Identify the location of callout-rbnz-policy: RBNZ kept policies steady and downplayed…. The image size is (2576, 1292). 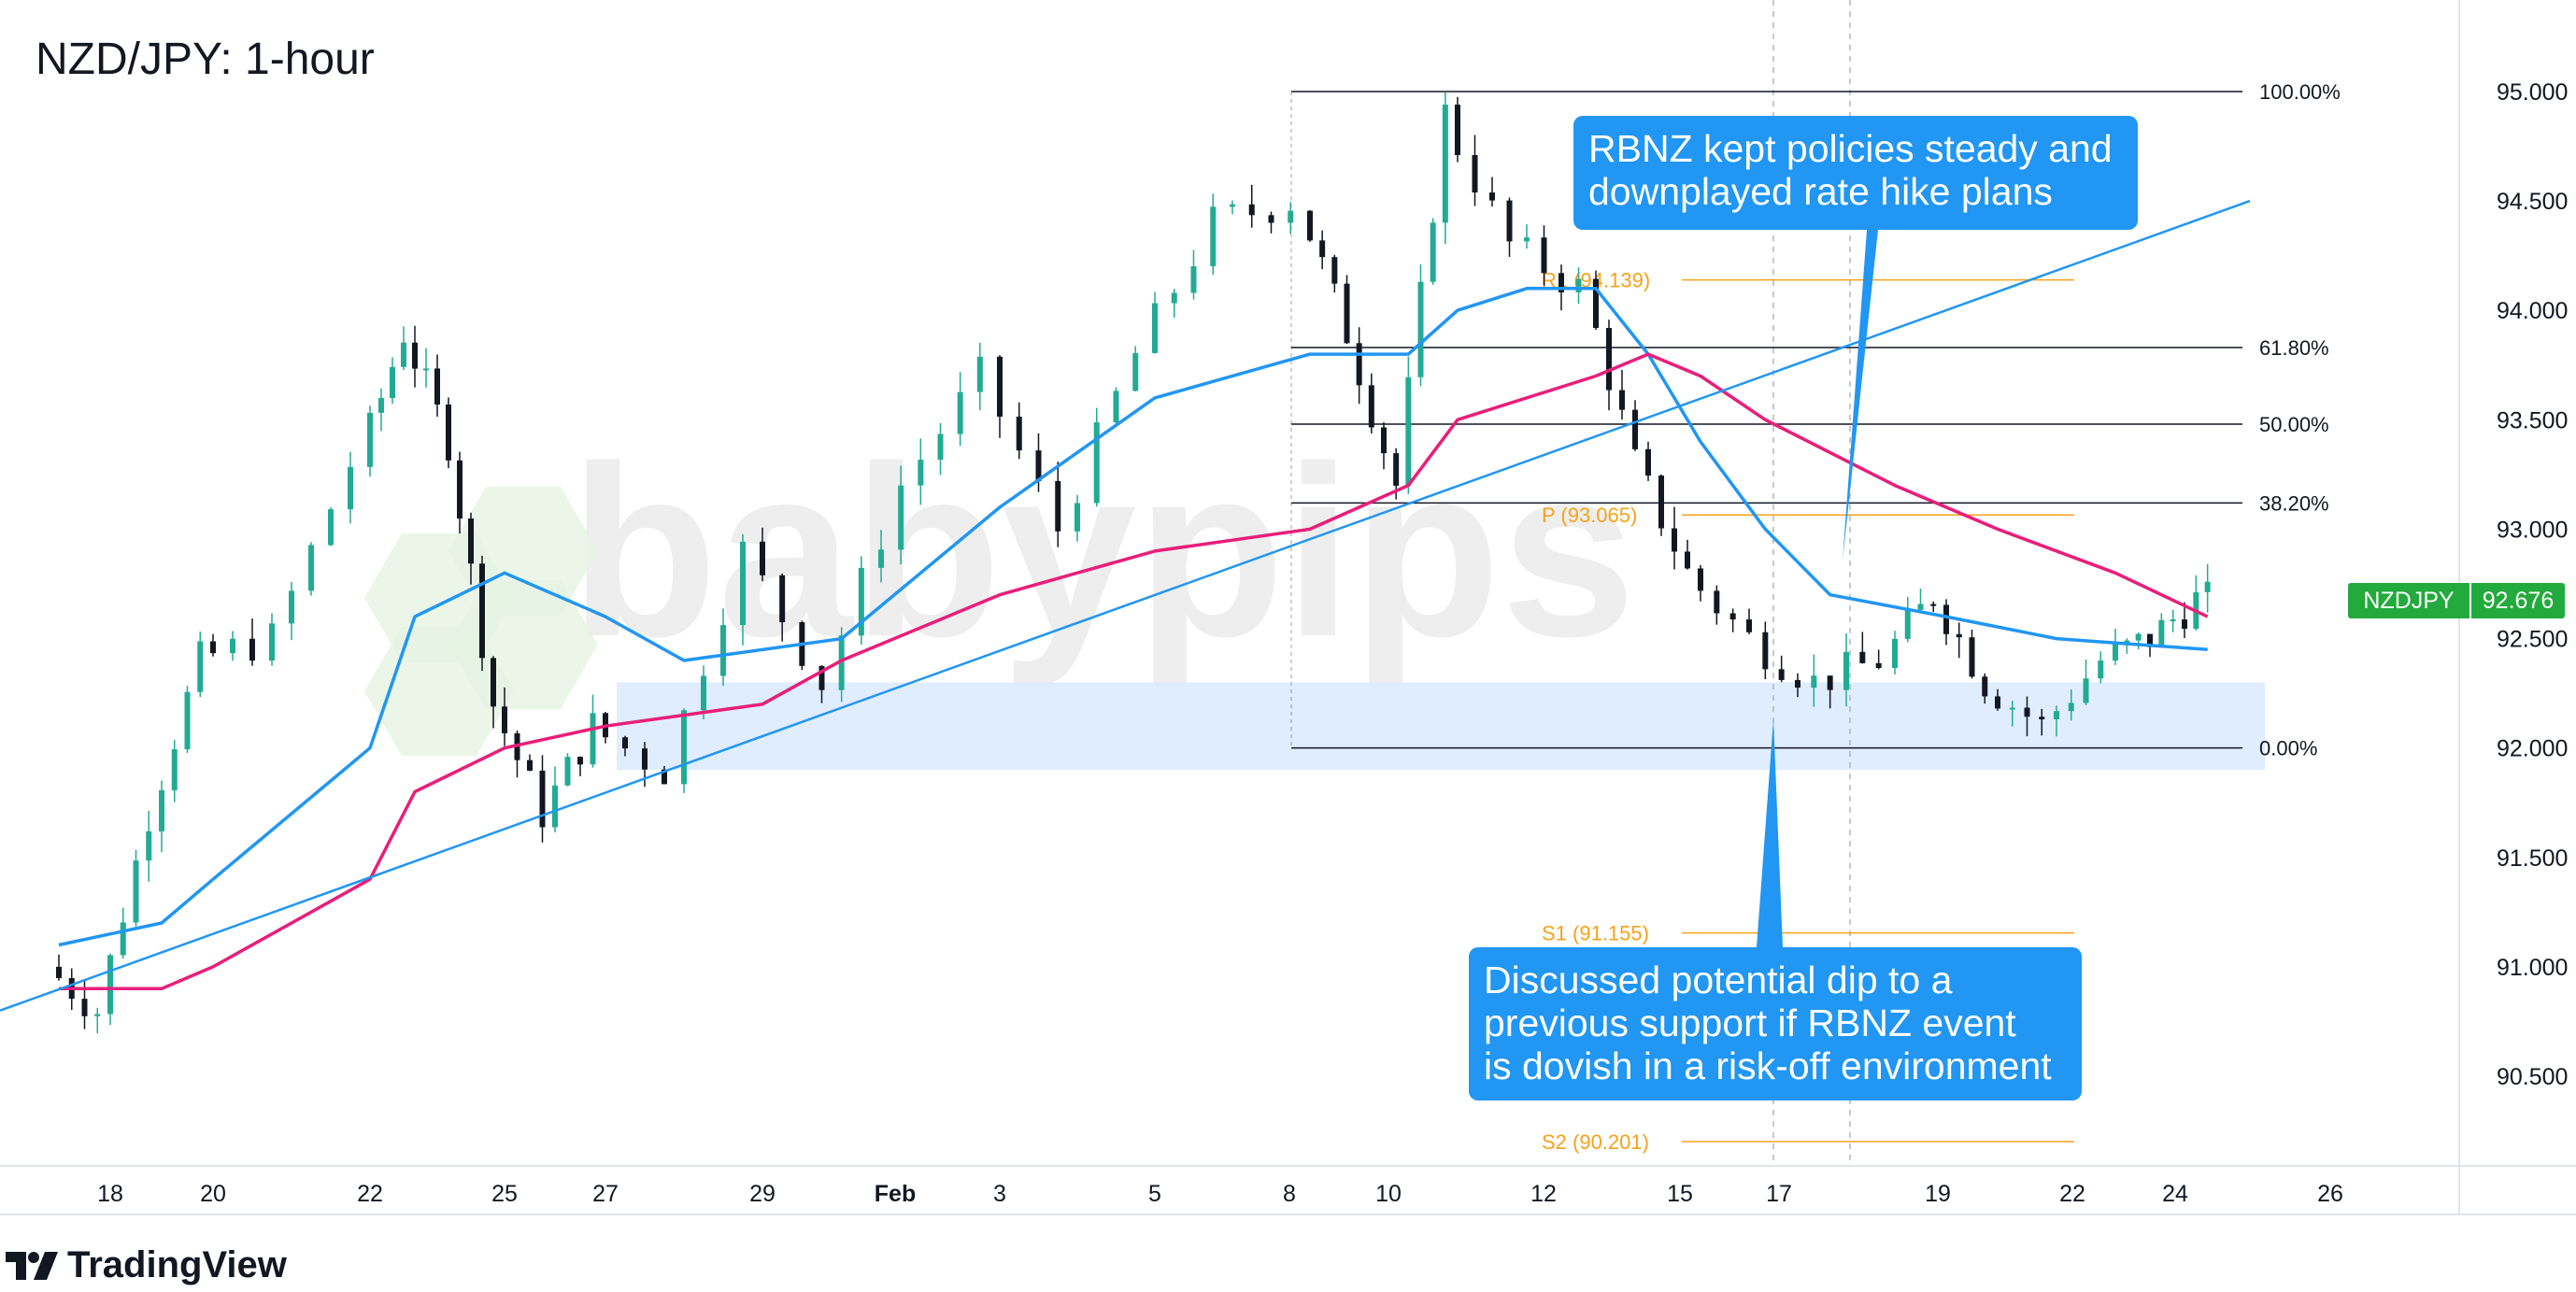
(1856, 173).